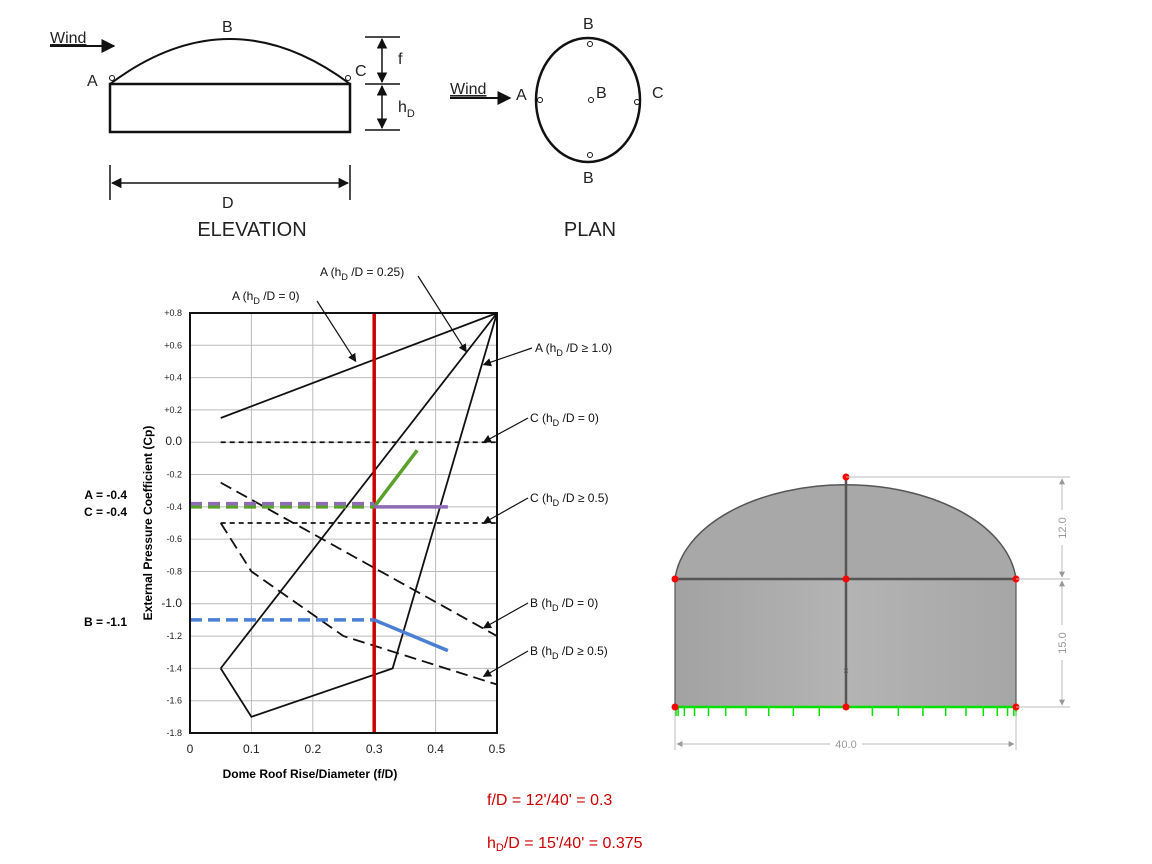  What do you see at coordinates (573, 349) in the screenshot?
I see `series-label: A (hD /D ≥ 1.0)` at bounding box center [573, 349].